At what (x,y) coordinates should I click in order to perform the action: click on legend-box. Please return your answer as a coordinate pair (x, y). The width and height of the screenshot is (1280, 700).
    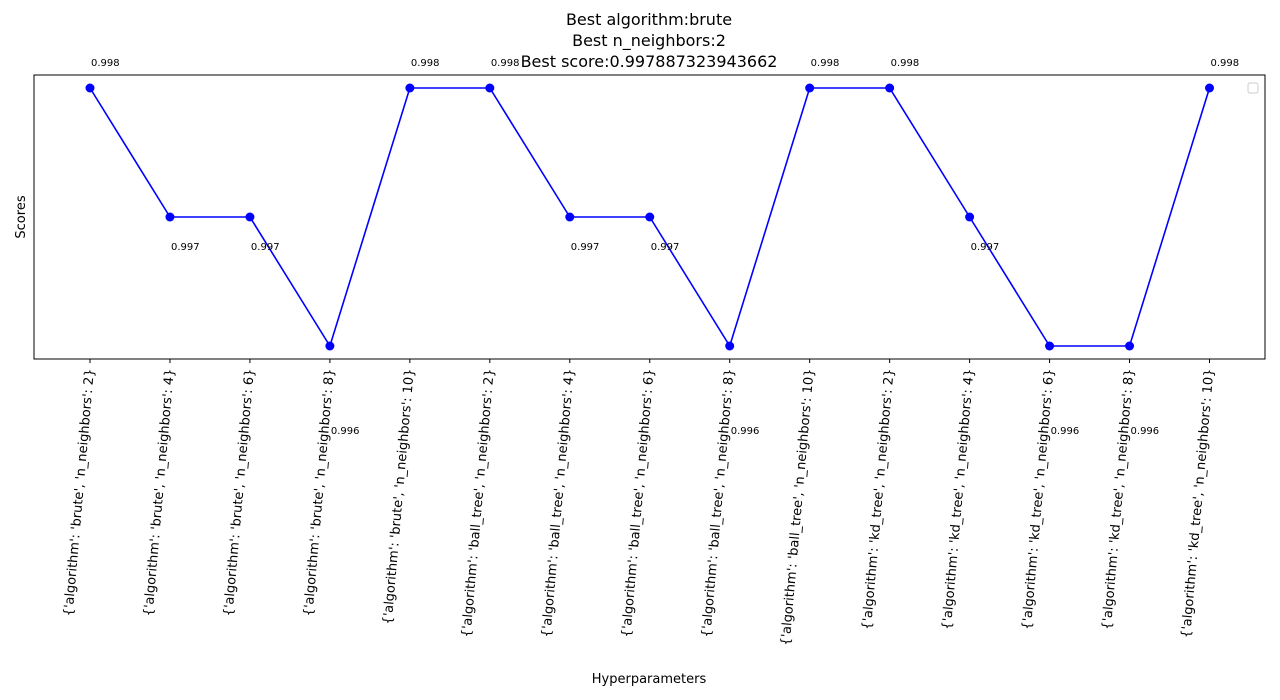
    Looking at the image, I should click on (1253, 88).